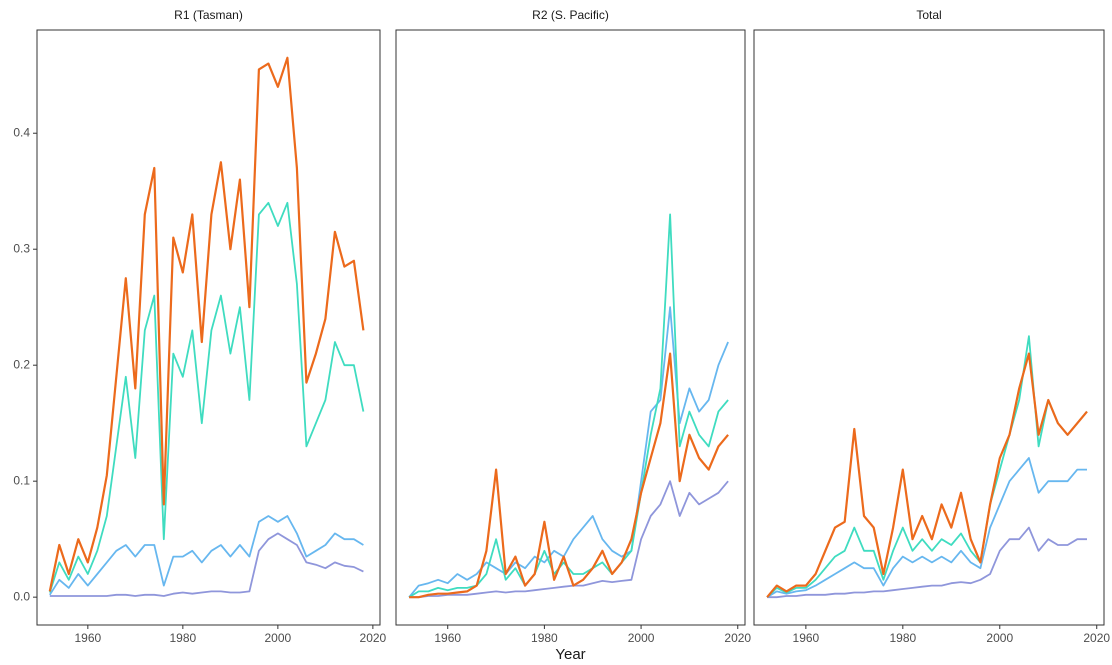 The image size is (1112, 665). What do you see at coordinates (208, 15) in the screenshot?
I see `panel-title: R1 (Tasman)` at bounding box center [208, 15].